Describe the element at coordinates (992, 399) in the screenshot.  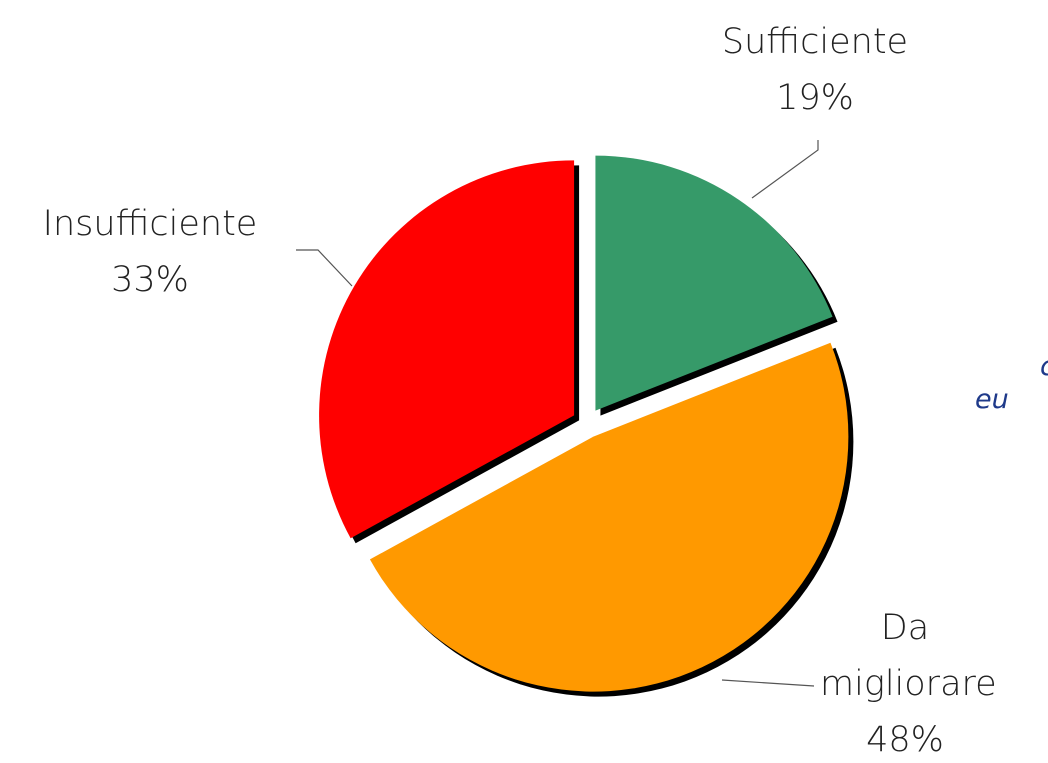
I see `annotation: eu` at that location.